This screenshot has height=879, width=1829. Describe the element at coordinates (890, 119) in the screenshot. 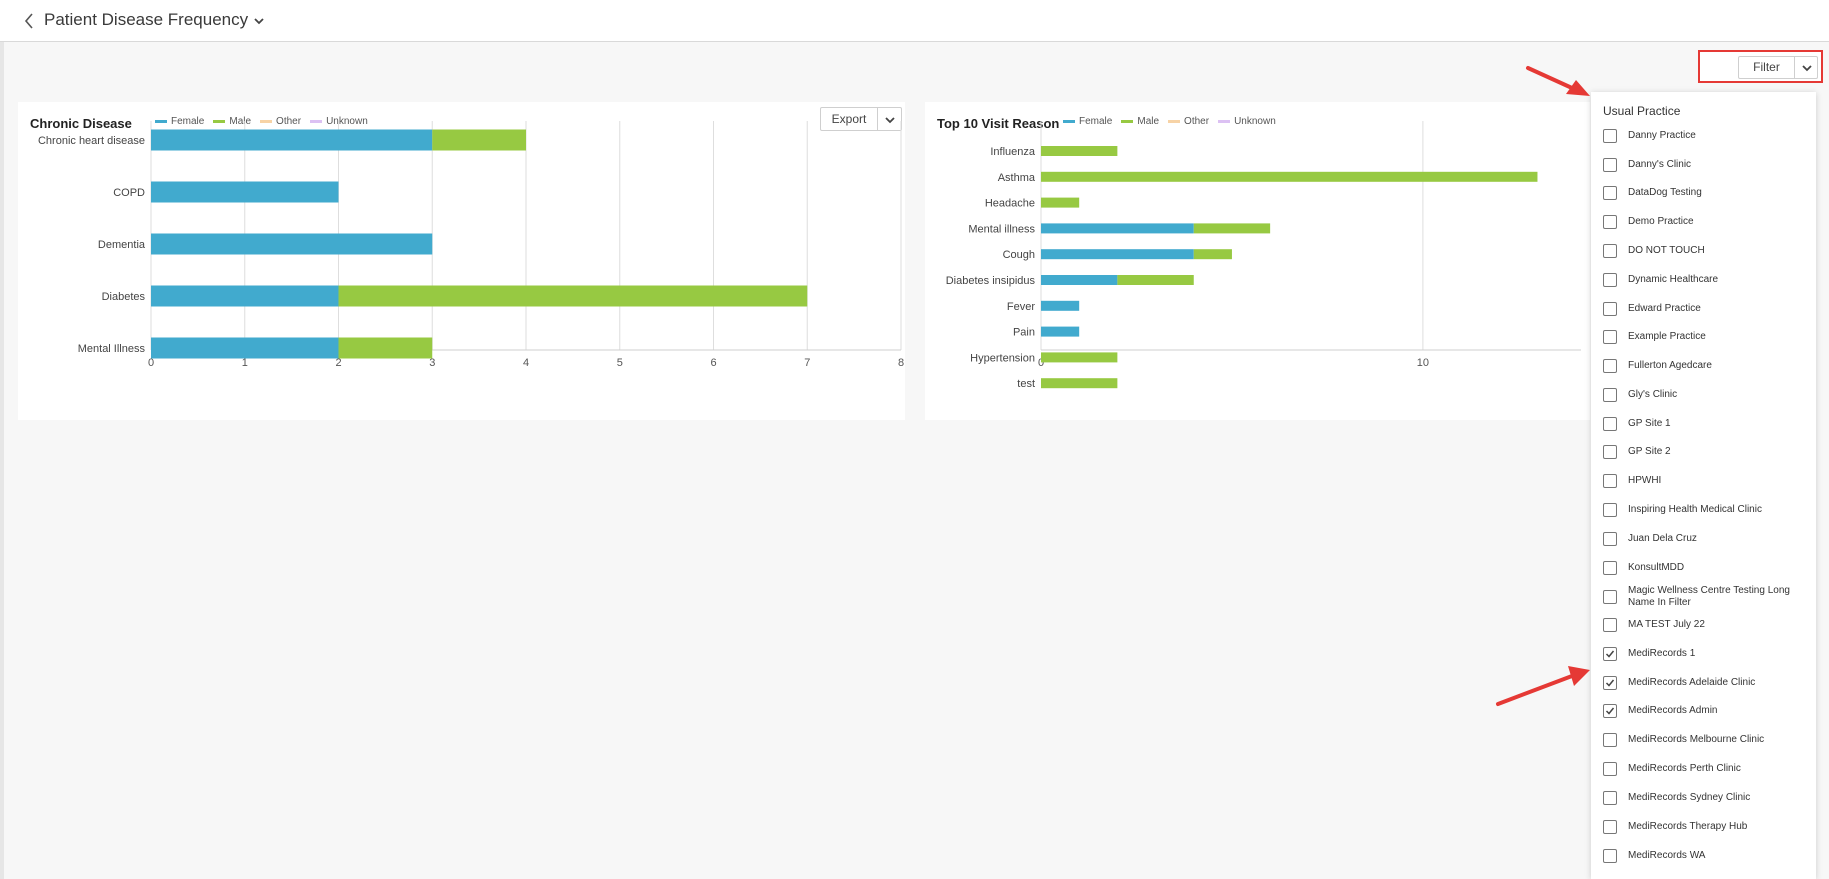

I see `export-dropdown-toggle` at that location.